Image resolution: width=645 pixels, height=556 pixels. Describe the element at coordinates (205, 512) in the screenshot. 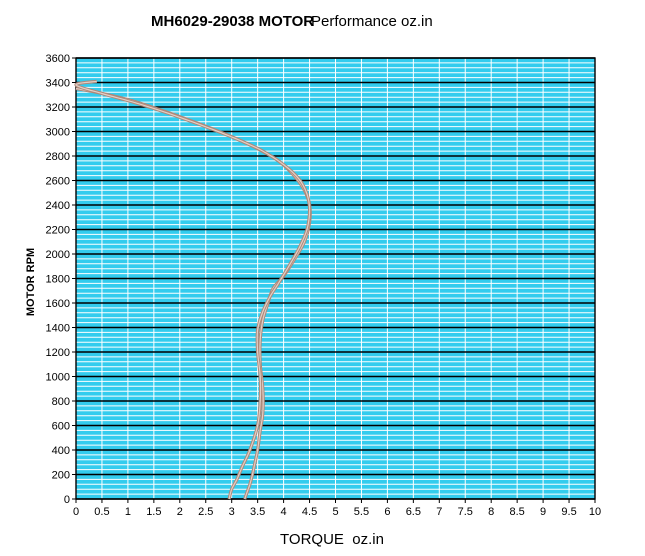

I see `x-tick-label: 2.5` at that location.